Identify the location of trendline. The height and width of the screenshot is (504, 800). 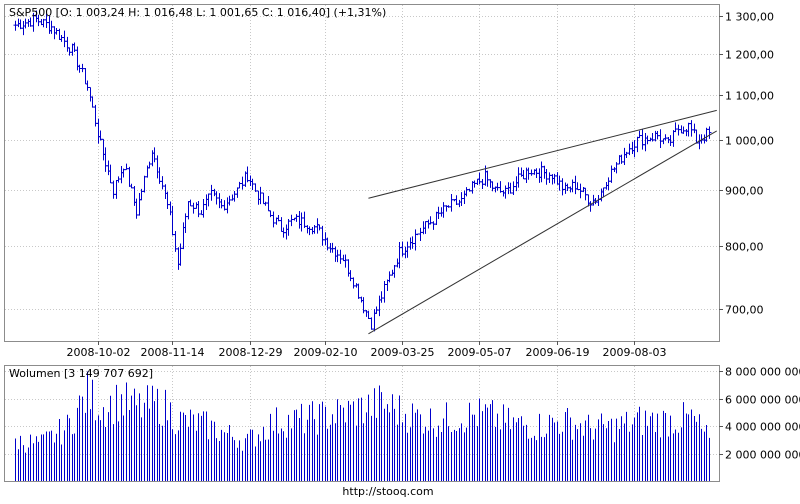
(542, 154).